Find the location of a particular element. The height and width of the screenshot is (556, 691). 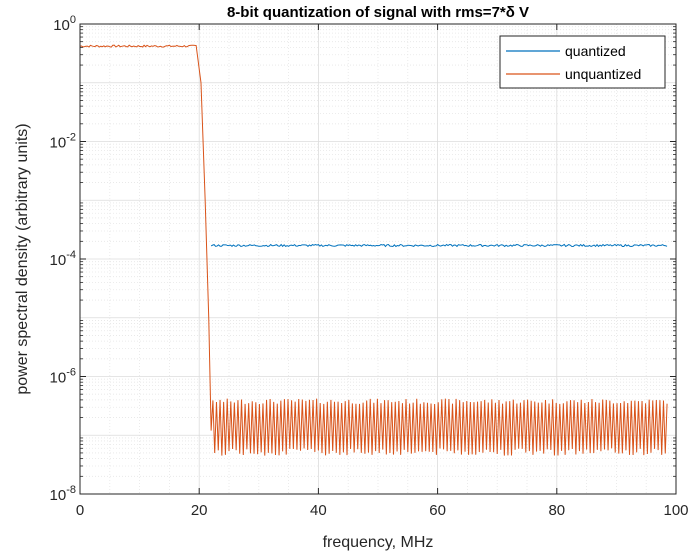

x-tick-label: 40 is located at coordinates (318, 510).